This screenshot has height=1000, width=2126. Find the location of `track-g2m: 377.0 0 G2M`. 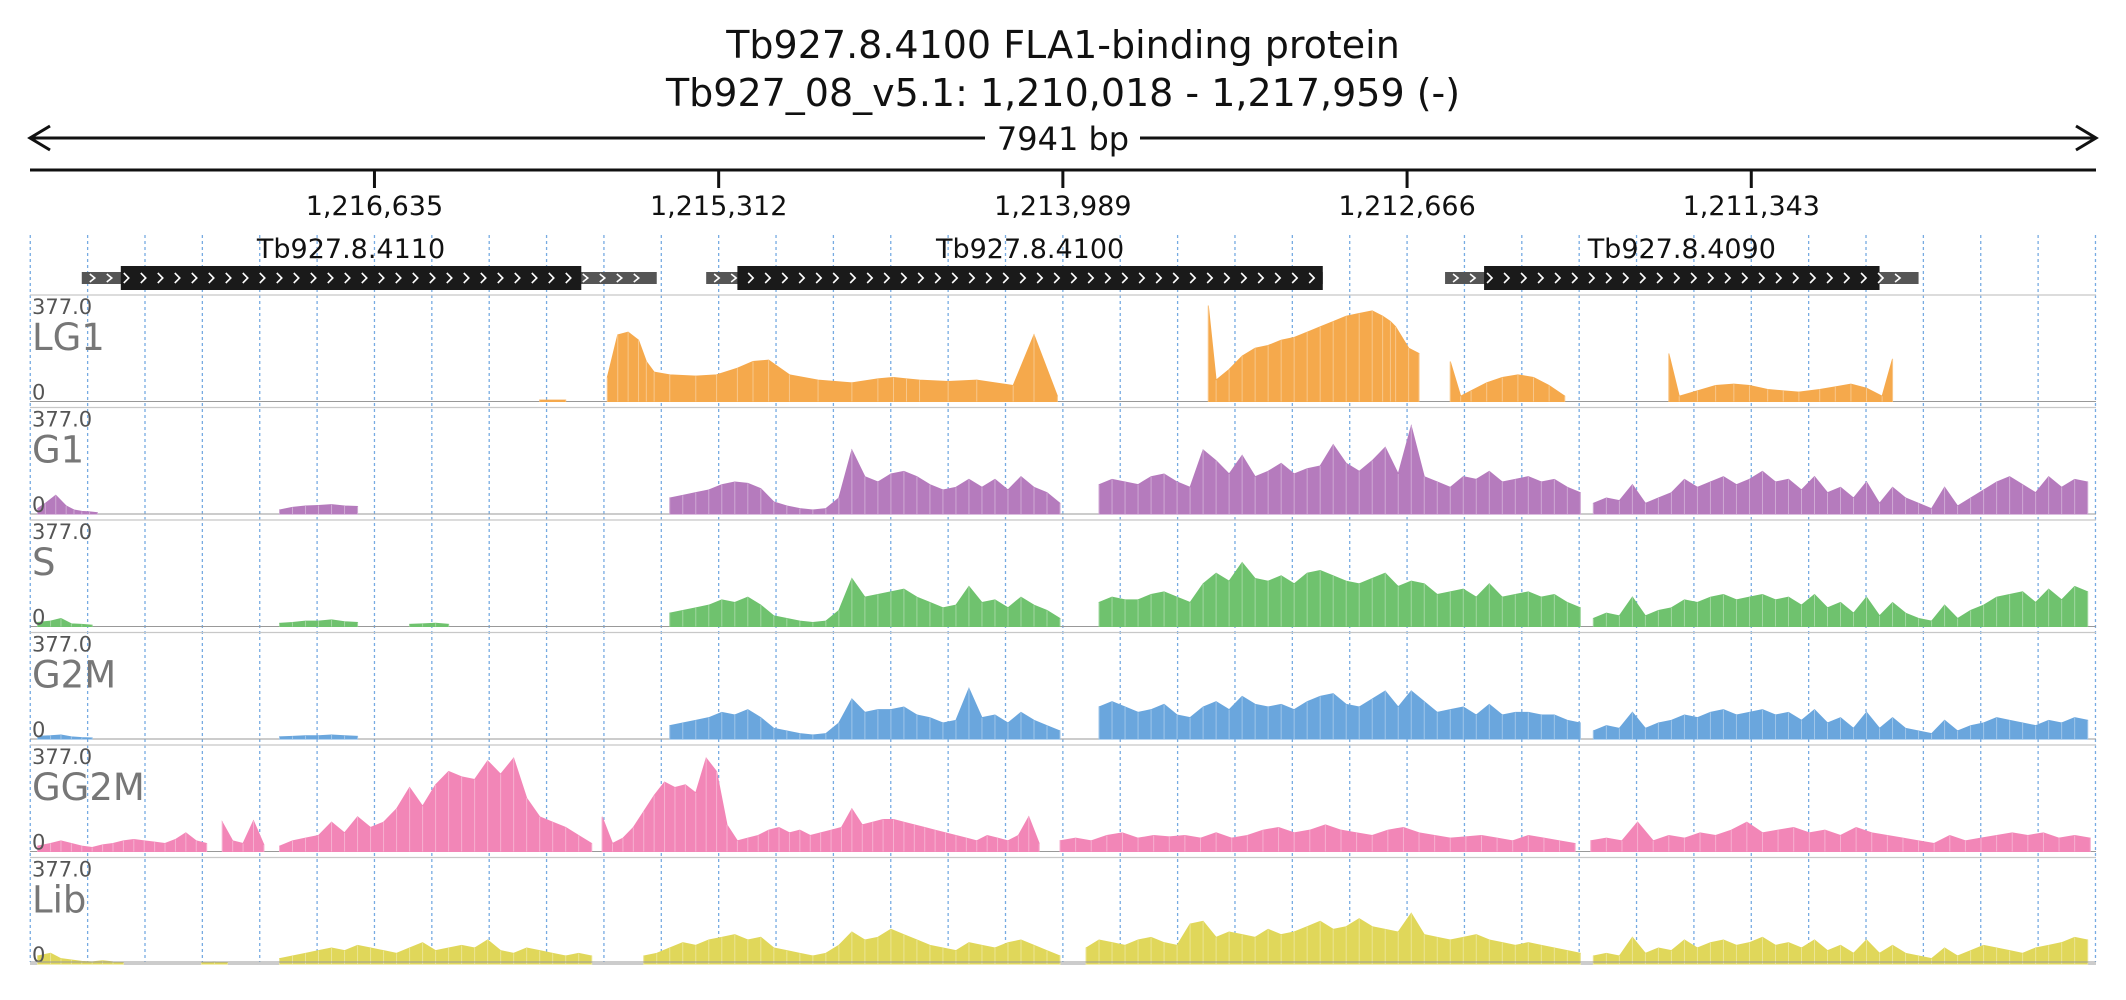

track-g2m: 377.0 0 G2M is located at coordinates (1063, 686).